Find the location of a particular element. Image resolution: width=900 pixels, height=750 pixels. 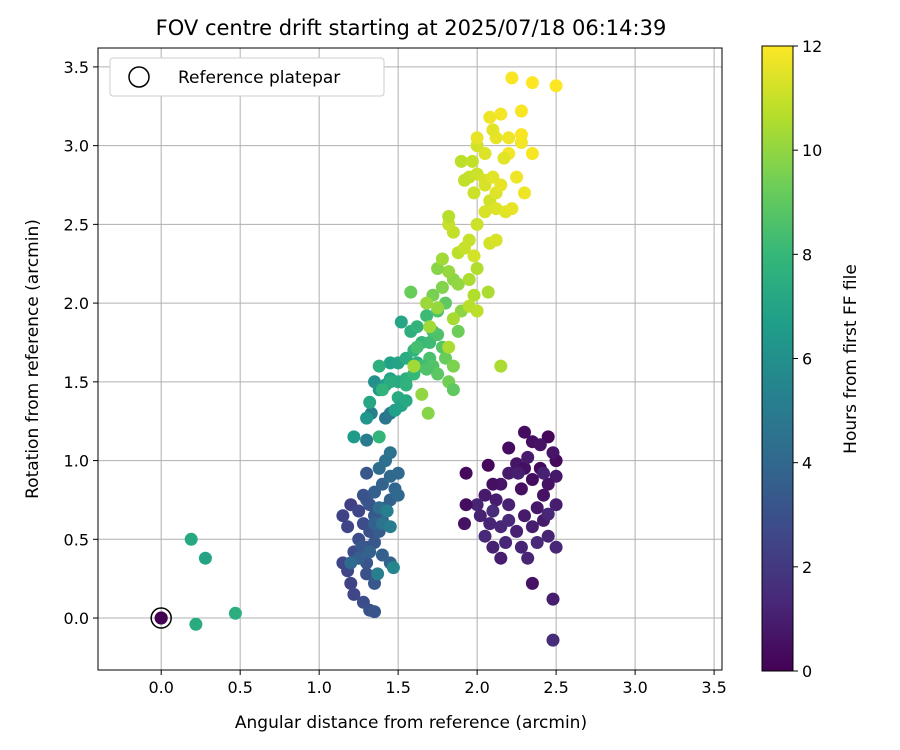

x-axis-label: Angular distance from reference (arcmin) is located at coordinates (411, 723).